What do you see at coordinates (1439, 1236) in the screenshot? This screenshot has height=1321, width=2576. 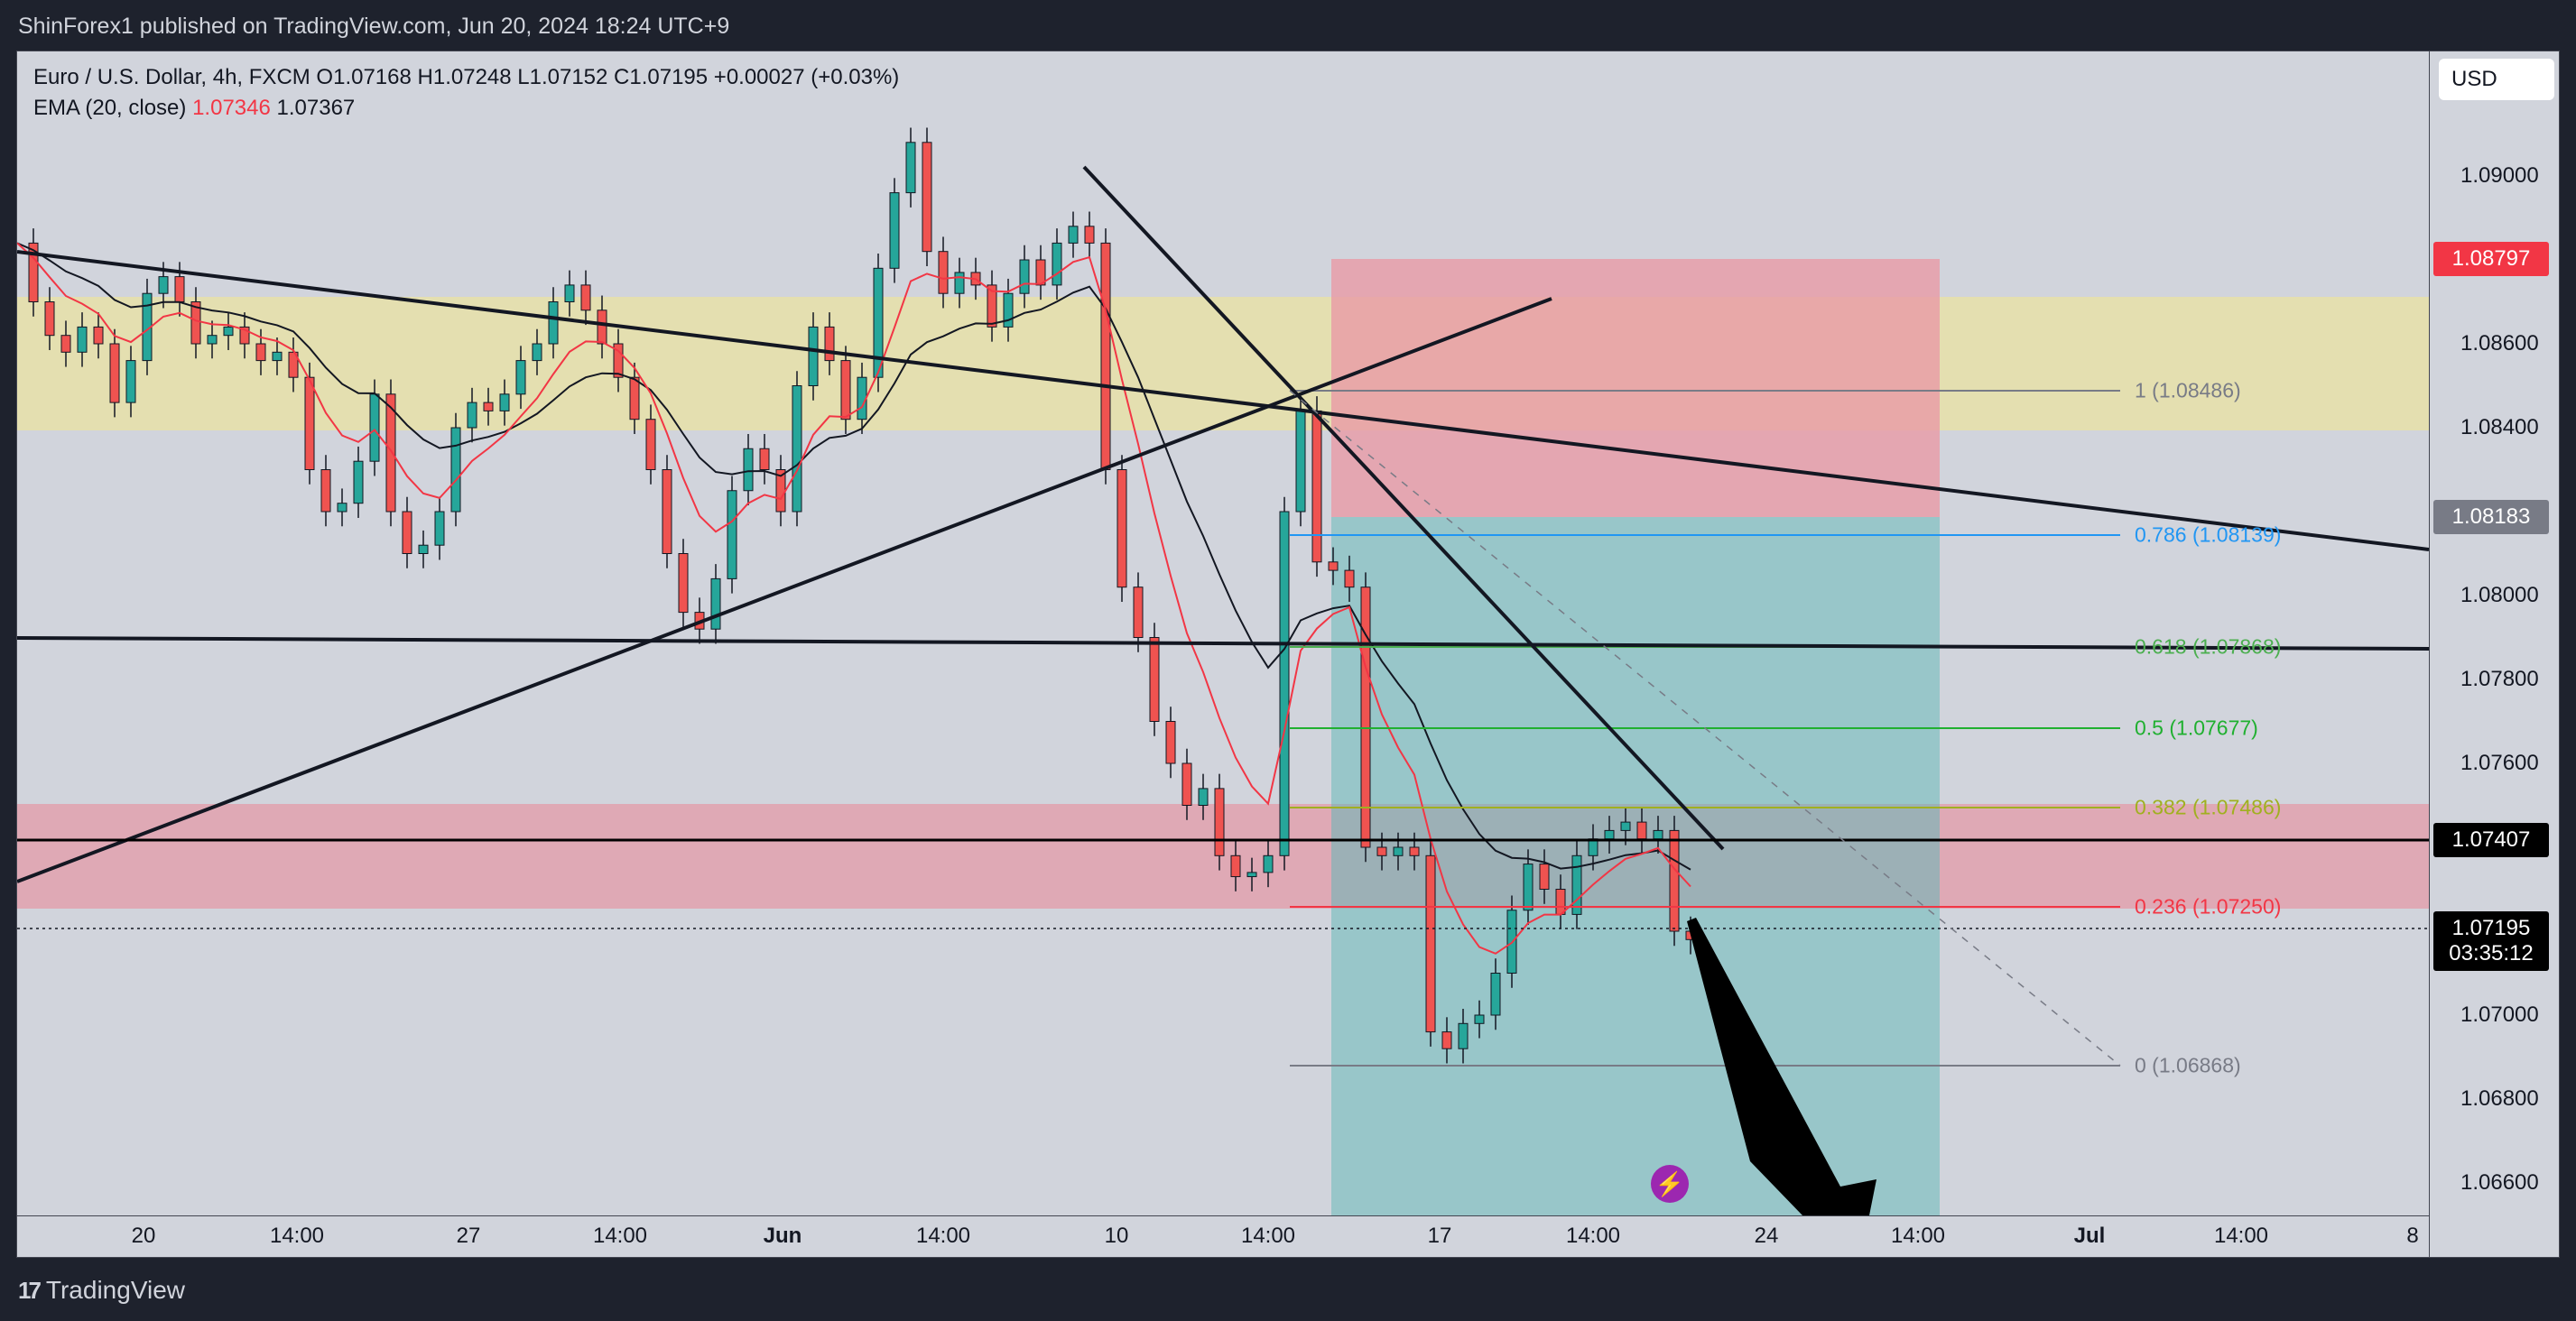 I see `time-tick-label: 17` at bounding box center [1439, 1236].